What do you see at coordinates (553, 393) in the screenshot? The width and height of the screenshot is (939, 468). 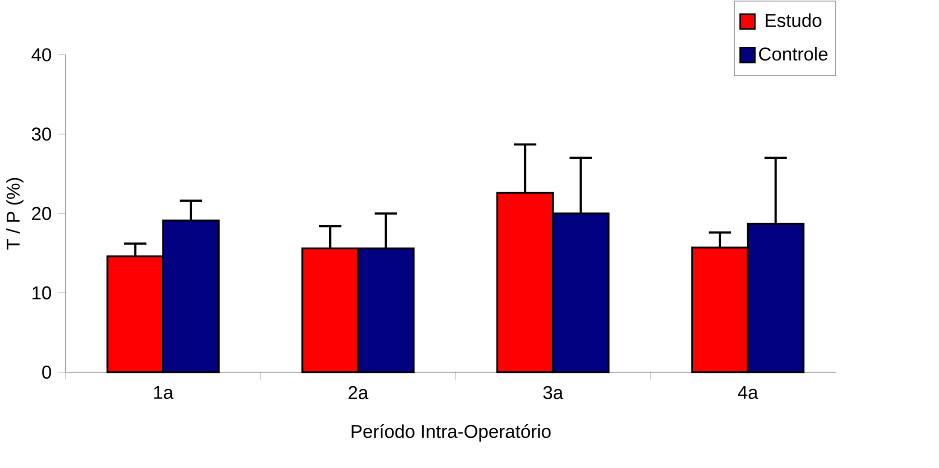 I see `x-tick-label: 3a` at bounding box center [553, 393].